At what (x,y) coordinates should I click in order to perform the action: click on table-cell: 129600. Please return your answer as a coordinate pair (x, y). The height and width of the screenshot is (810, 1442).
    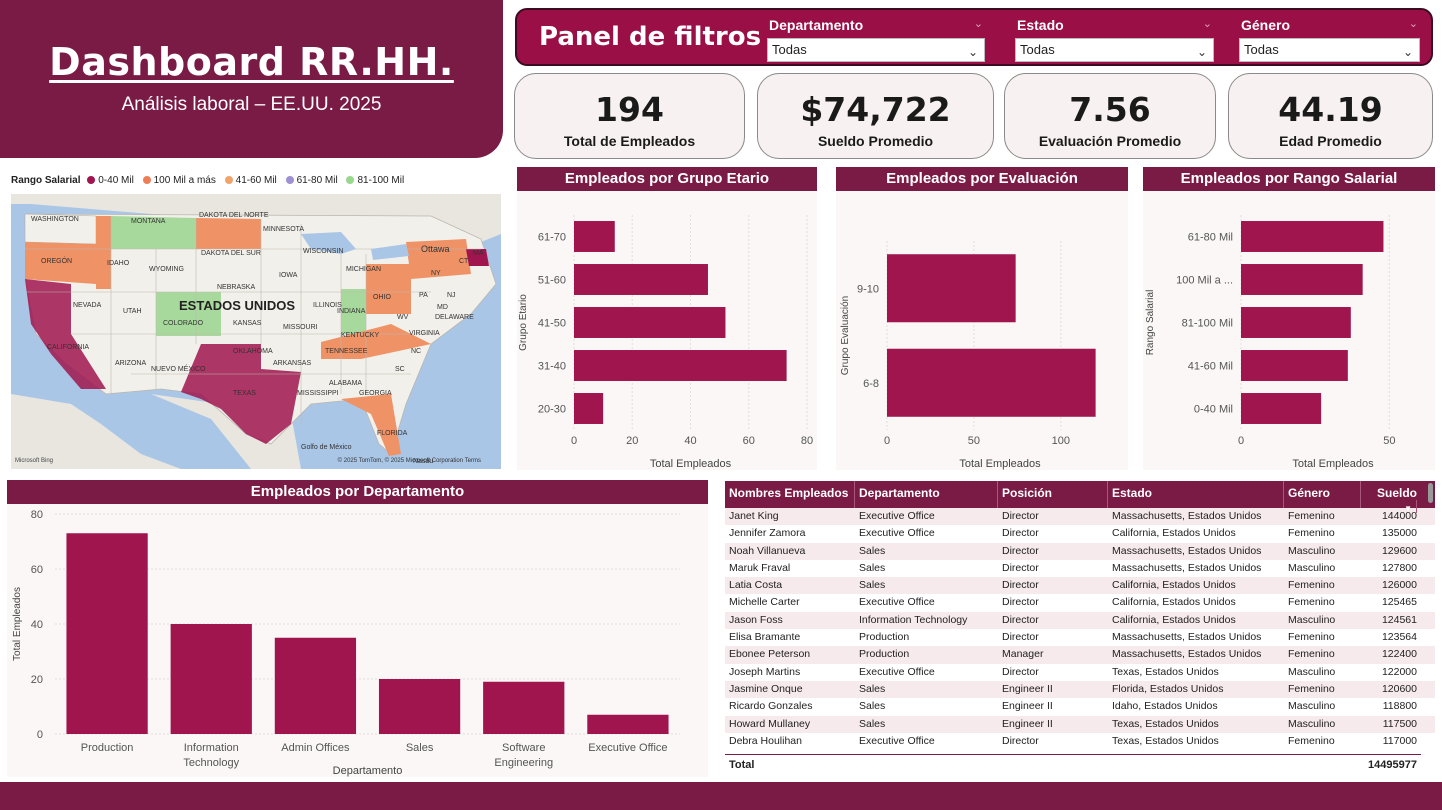
    Looking at the image, I should click on (1399, 550).